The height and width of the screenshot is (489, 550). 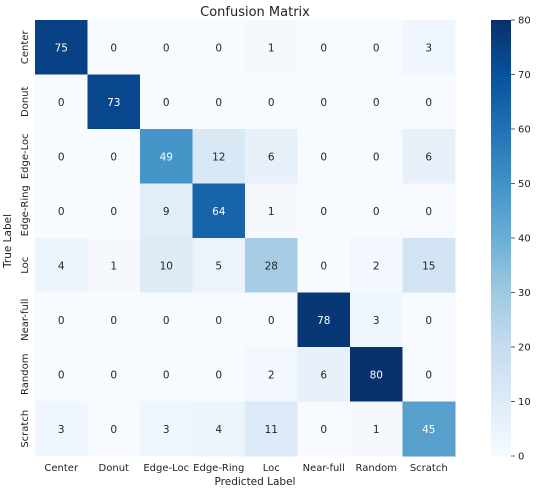 What do you see at coordinates (61, 48) in the screenshot?
I see `cell-value-label: 75` at bounding box center [61, 48].